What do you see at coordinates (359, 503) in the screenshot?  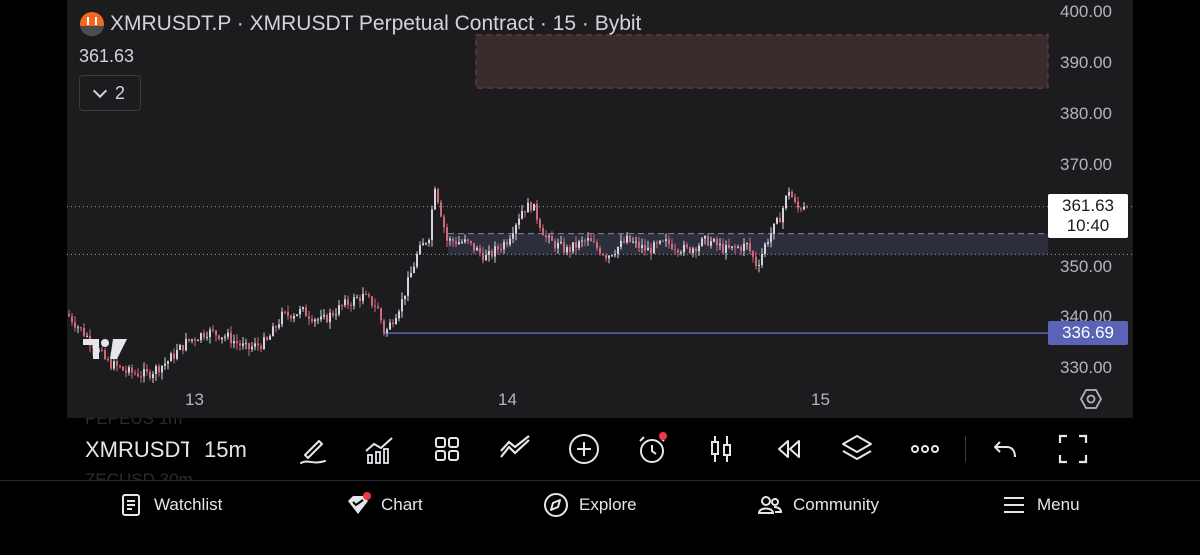 I see `chart-tab-icon` at bounding box center [359, 503].